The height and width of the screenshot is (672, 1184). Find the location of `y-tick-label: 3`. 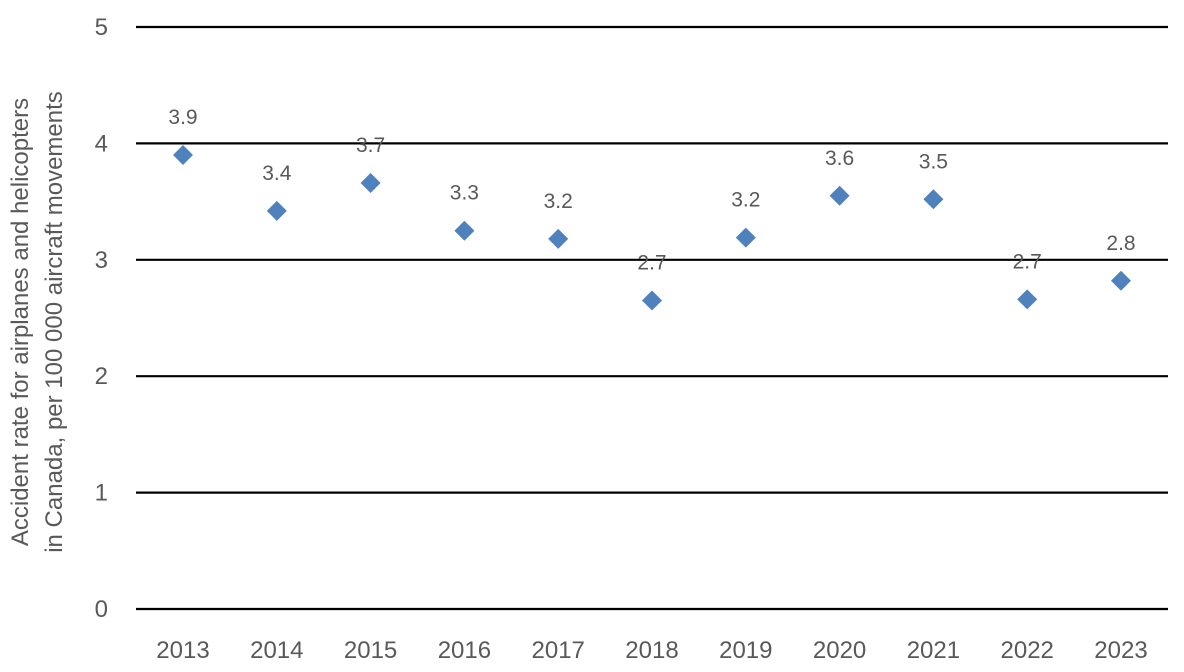

y-tick-label: 3 is located at coordinates (101, 260).